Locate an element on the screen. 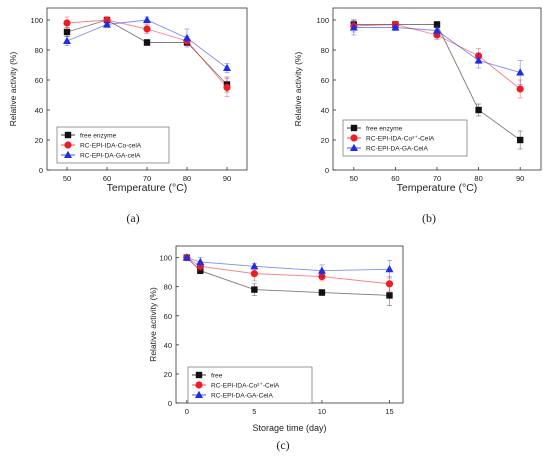 The image size is (550, 462). legend-entry-label: RC-EPI-DA-GA-celA is located at coordinates (110, 156).